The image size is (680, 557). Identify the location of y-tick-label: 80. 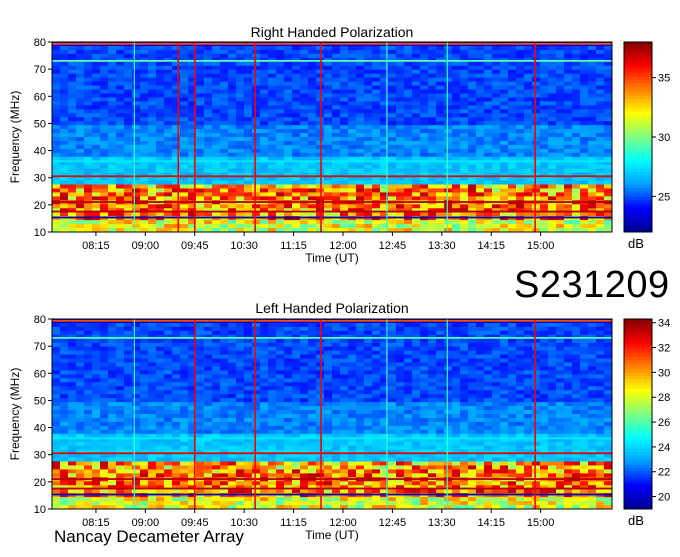
(40, 43).